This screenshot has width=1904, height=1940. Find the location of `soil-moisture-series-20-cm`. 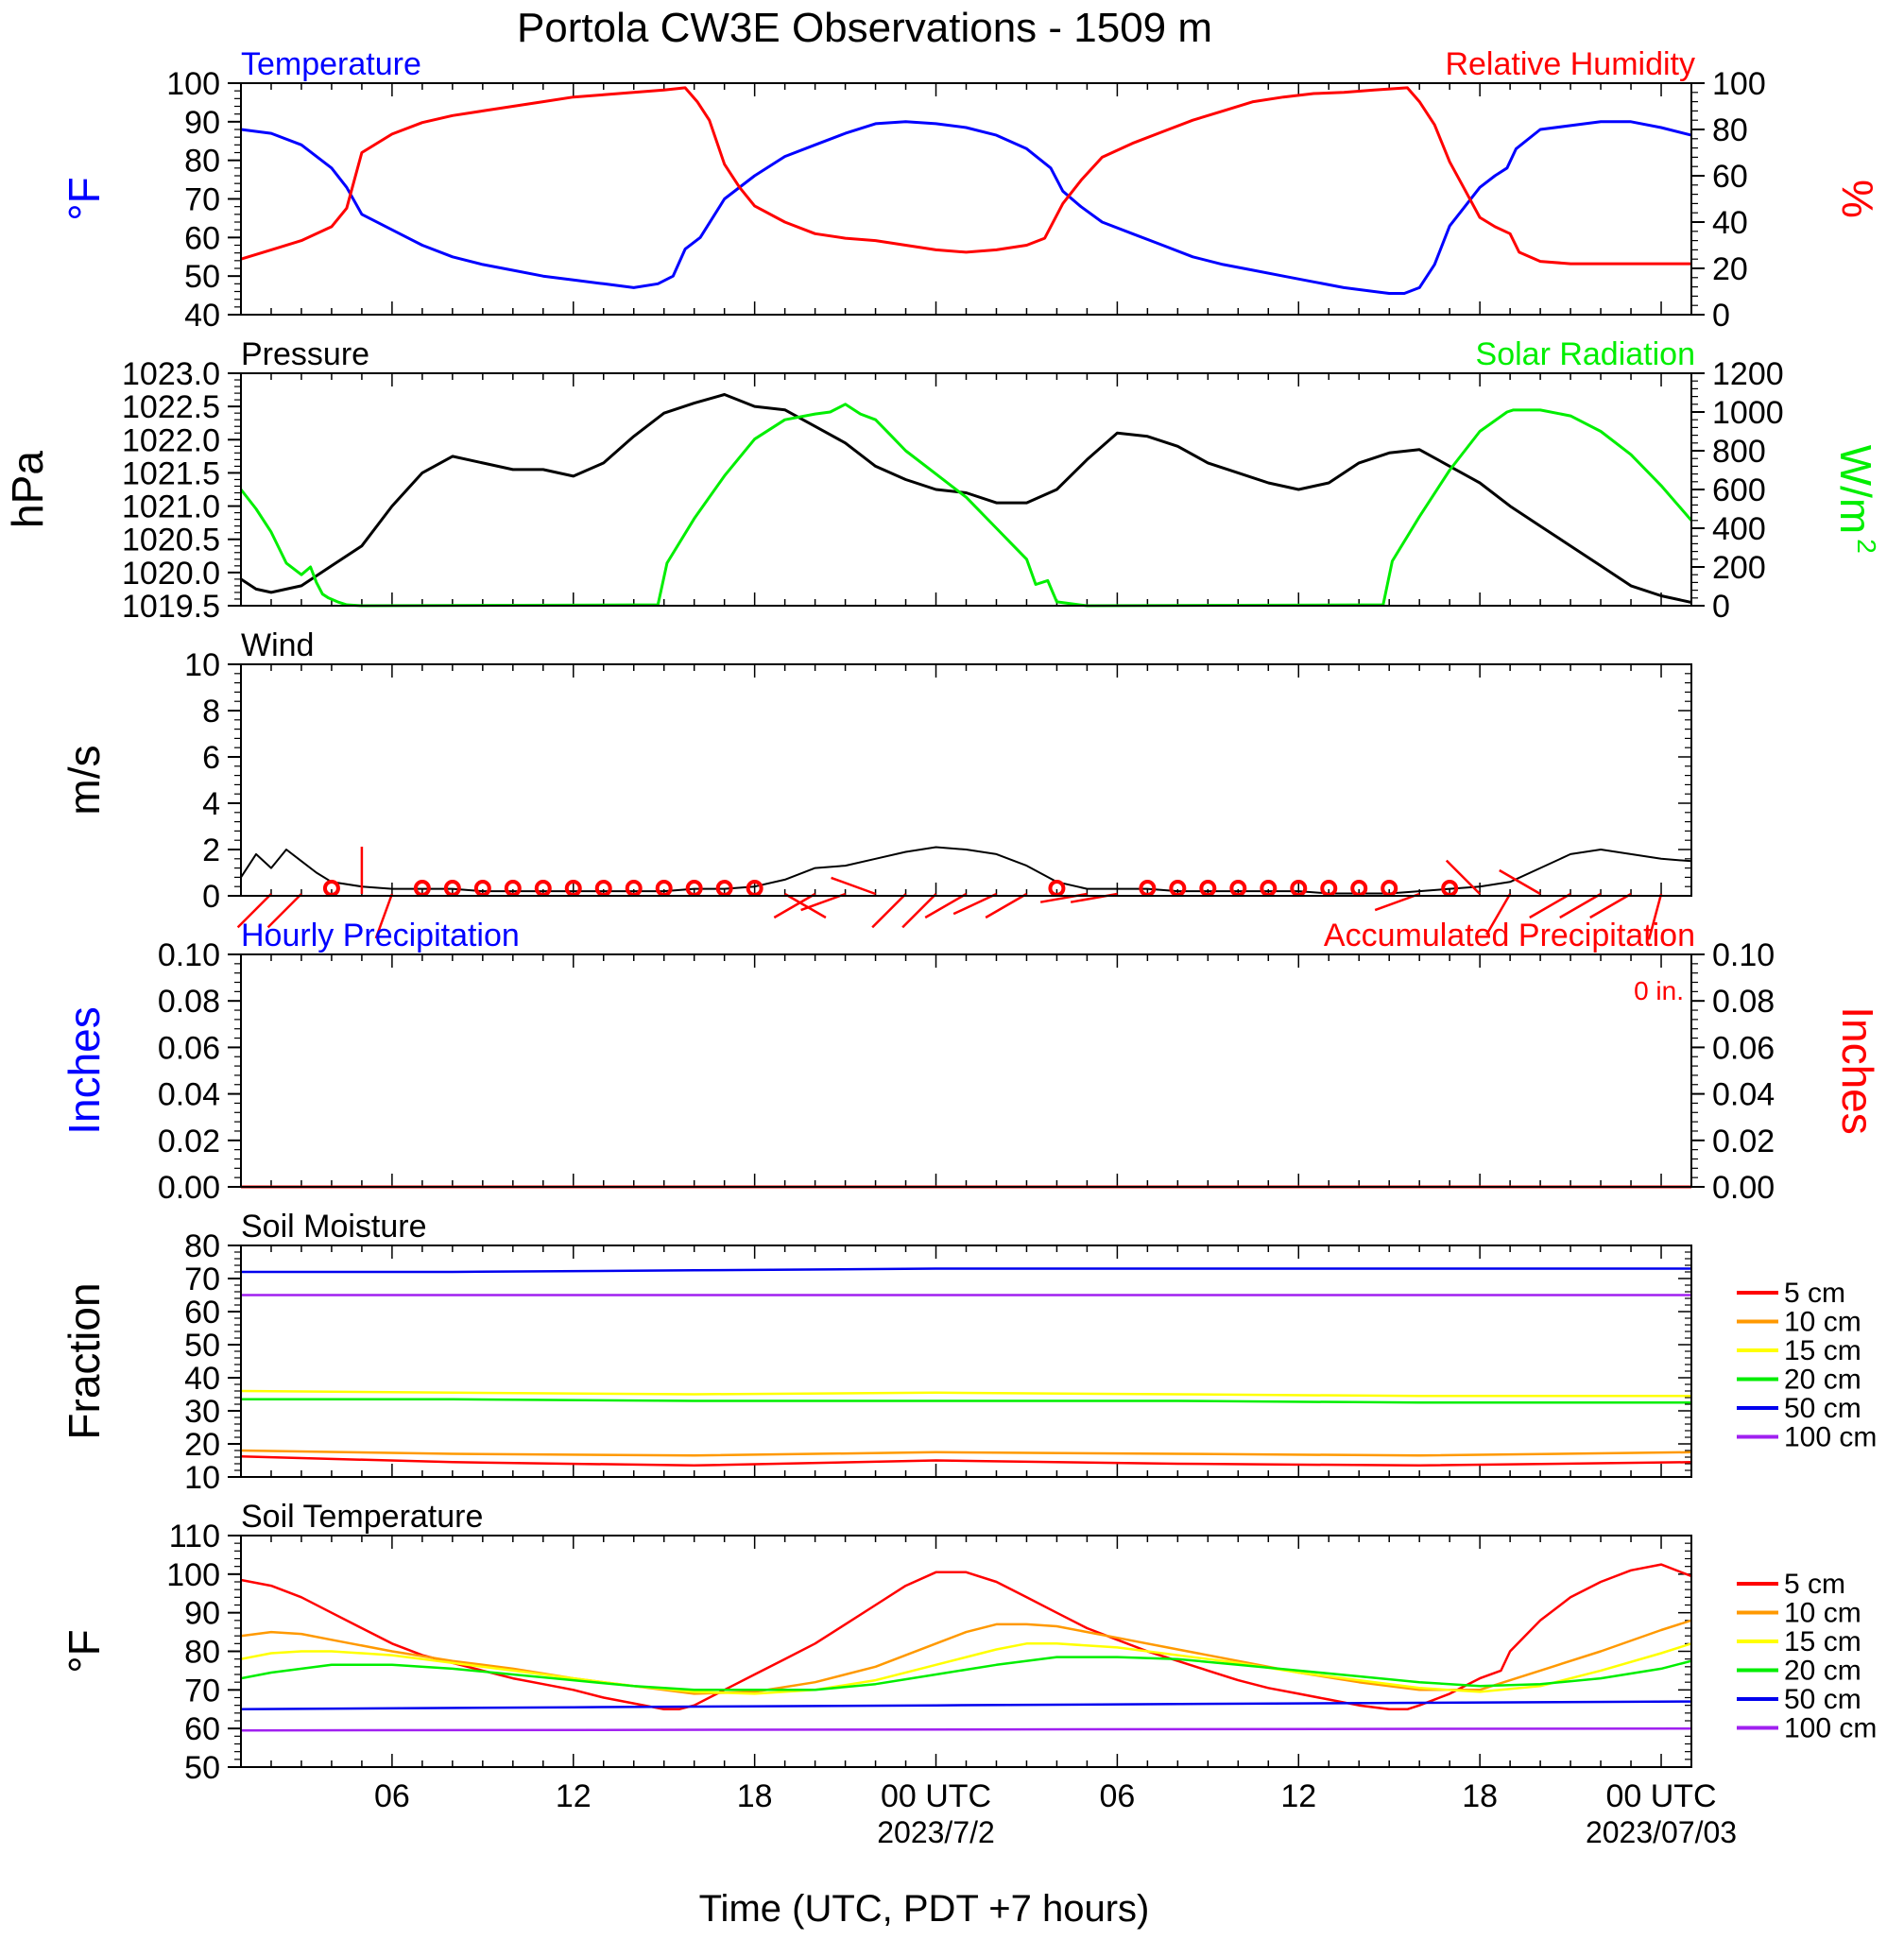

soil-moisture-series-20-cm is located at coordinates (966, 1401).